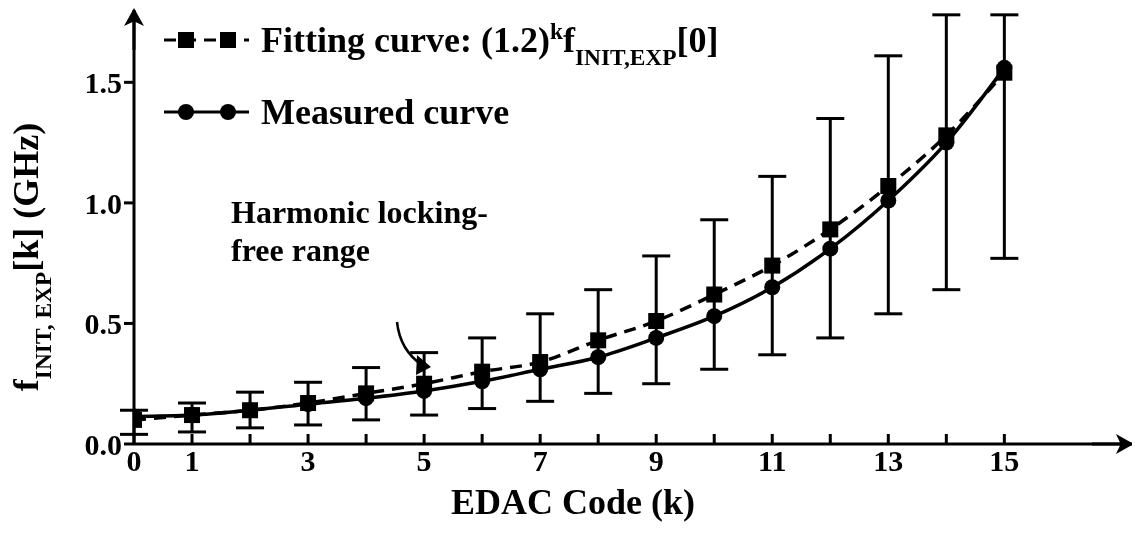  What do you see at coordinates (308, 461) in the screenshot?
I see `x-tick-label: 3` at bounding box center [308, 461].